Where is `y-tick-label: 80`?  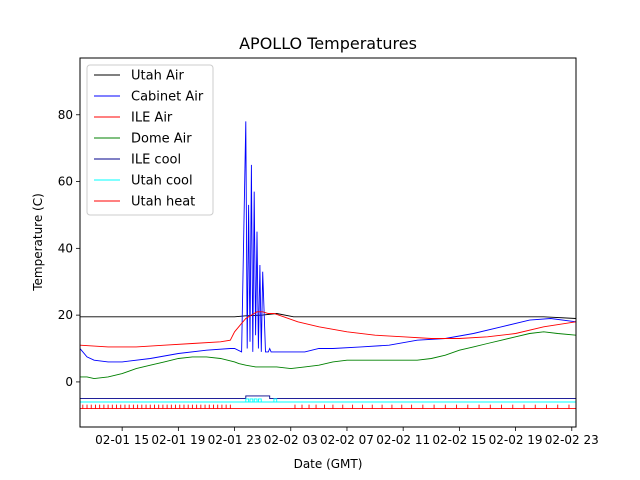
y-tick-label: 80 is located at coordinates (65, 115).